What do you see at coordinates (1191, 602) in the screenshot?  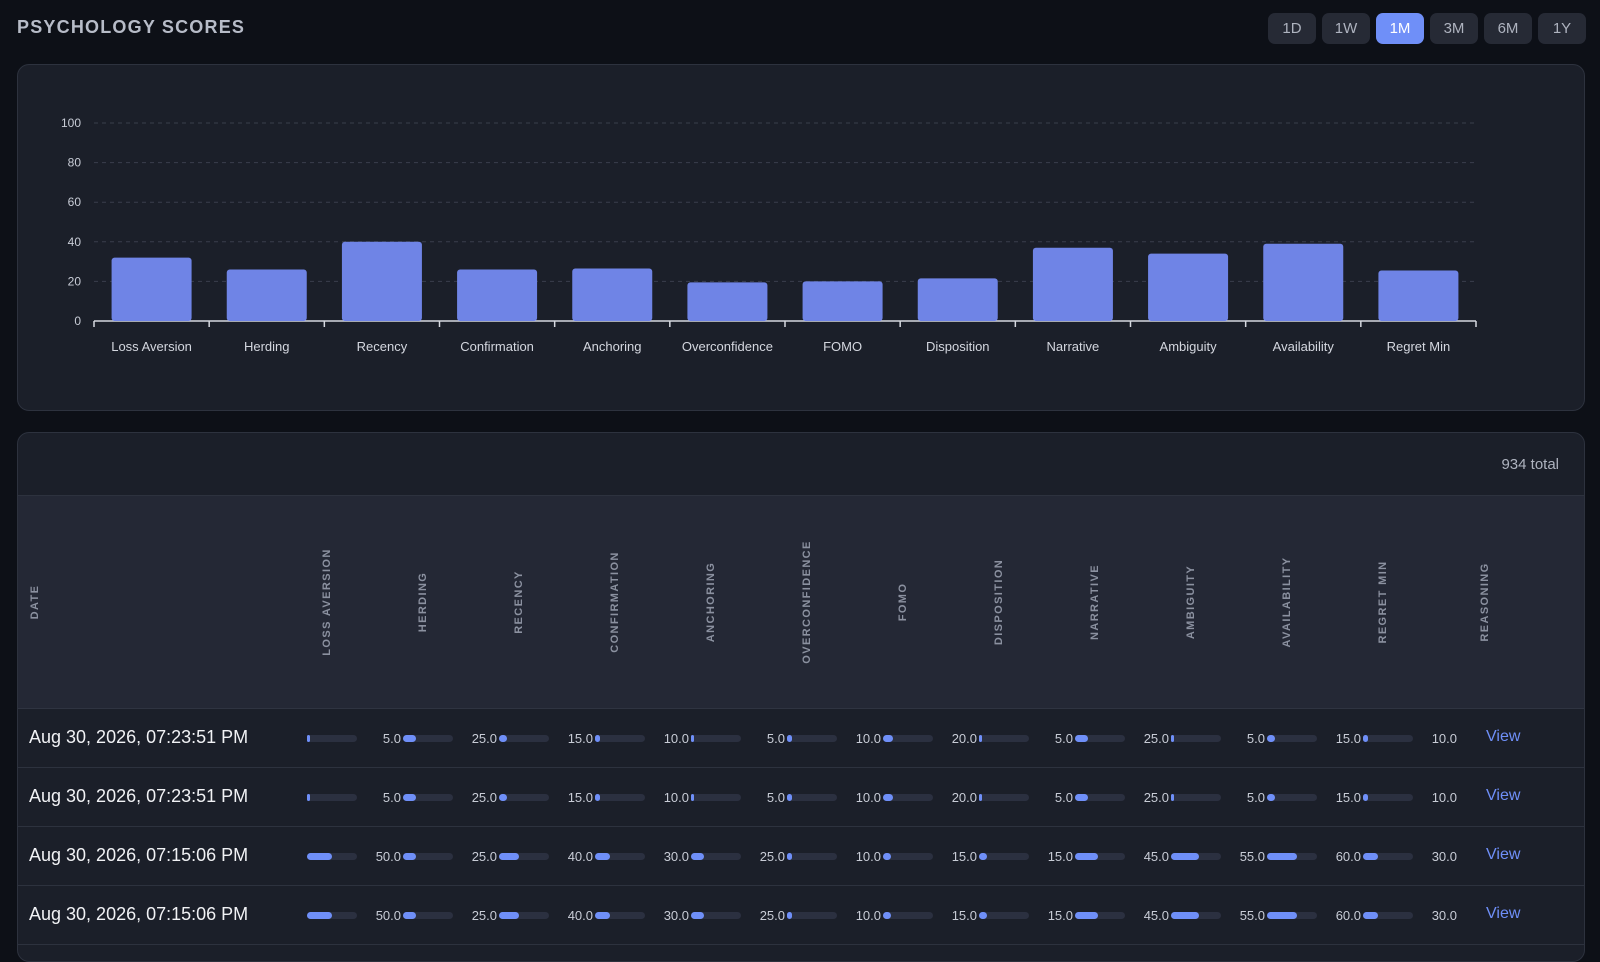 I see `column-header-ambiguity: AMBIGUITY` at bounding box center [1191, 602].